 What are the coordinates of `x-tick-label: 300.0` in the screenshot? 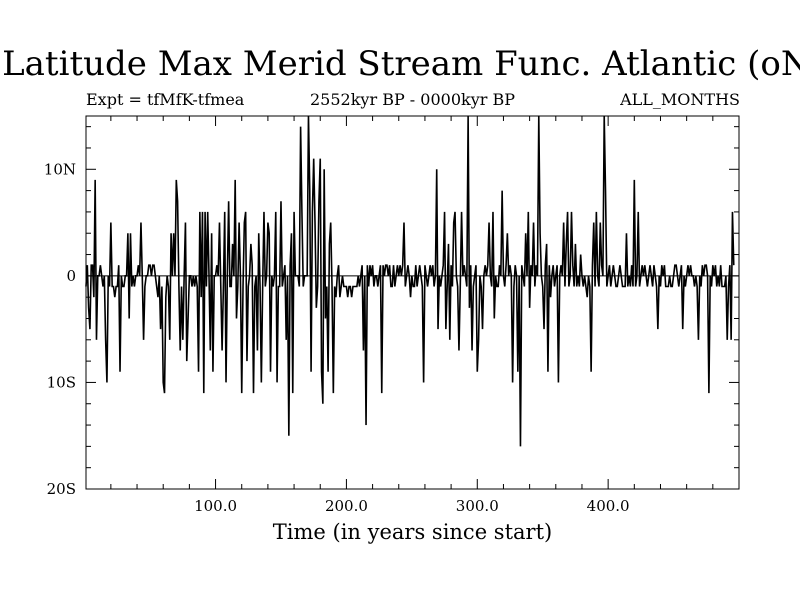 It's located at (477, 506).